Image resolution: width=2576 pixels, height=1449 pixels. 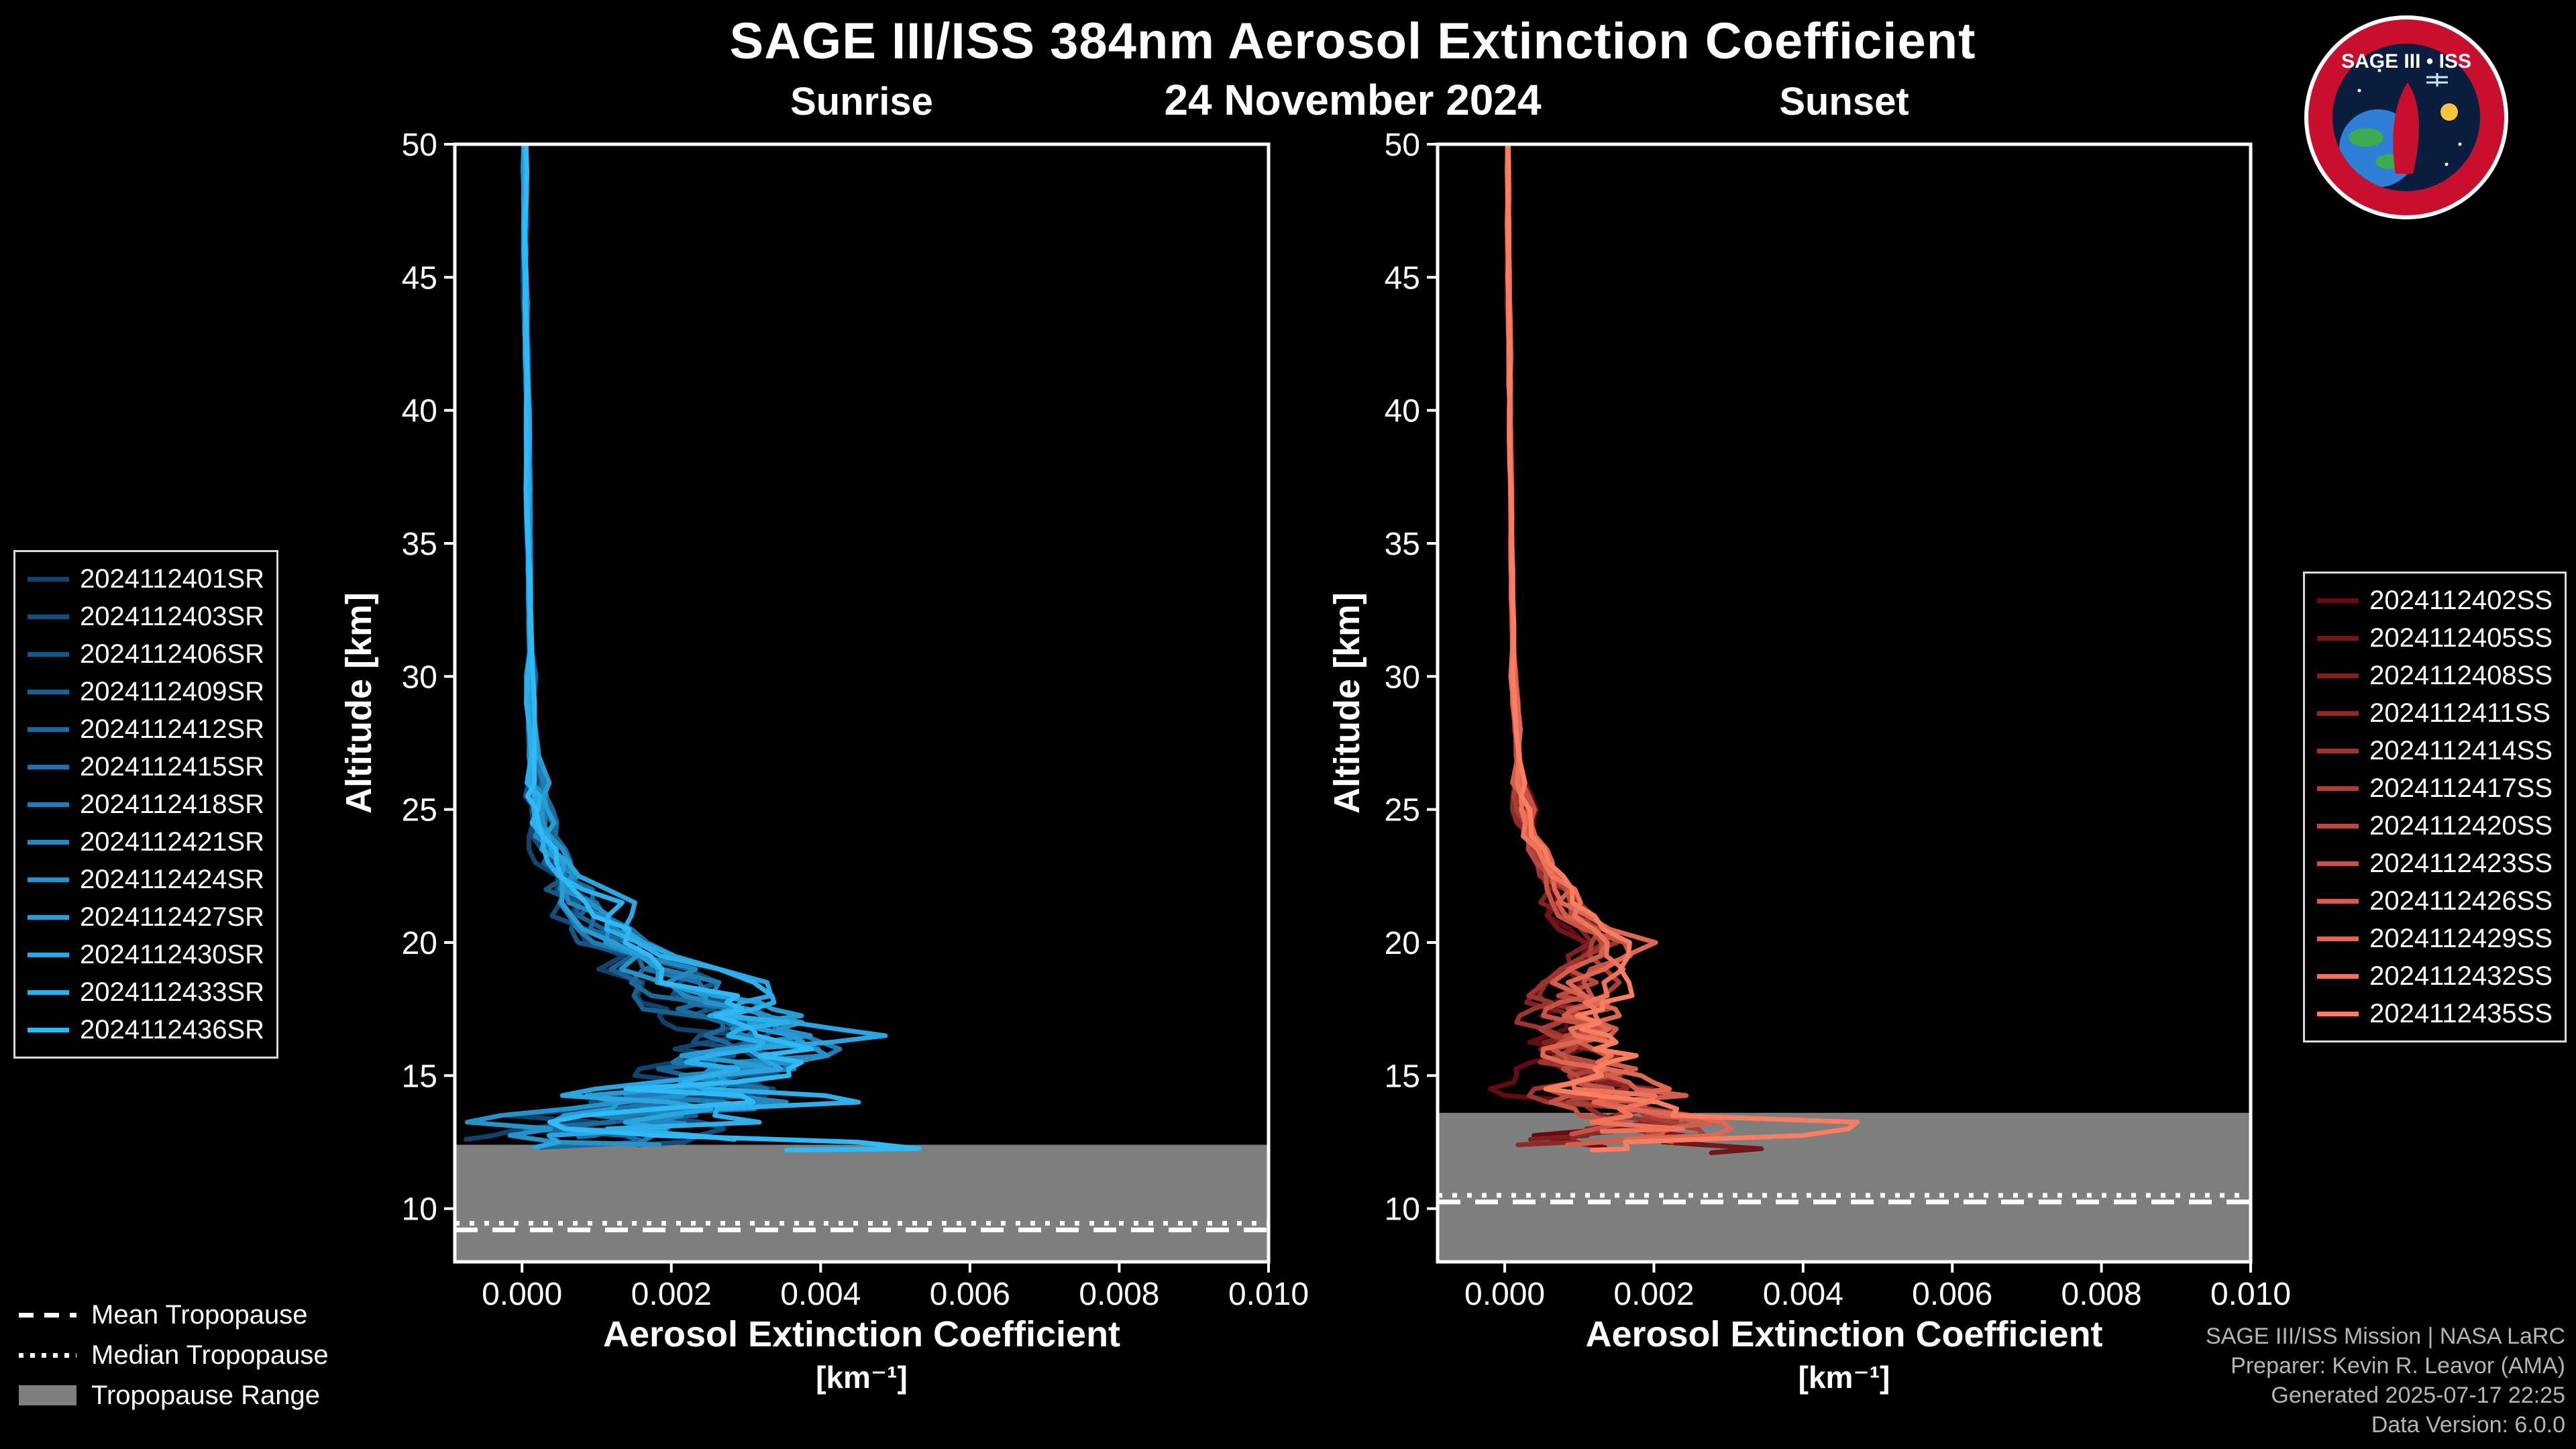 What do you see at coordinates (1844, 101) in the screenshot?
I see `panel-title-sunset: Sunset` at bounding box center [1844, 101].